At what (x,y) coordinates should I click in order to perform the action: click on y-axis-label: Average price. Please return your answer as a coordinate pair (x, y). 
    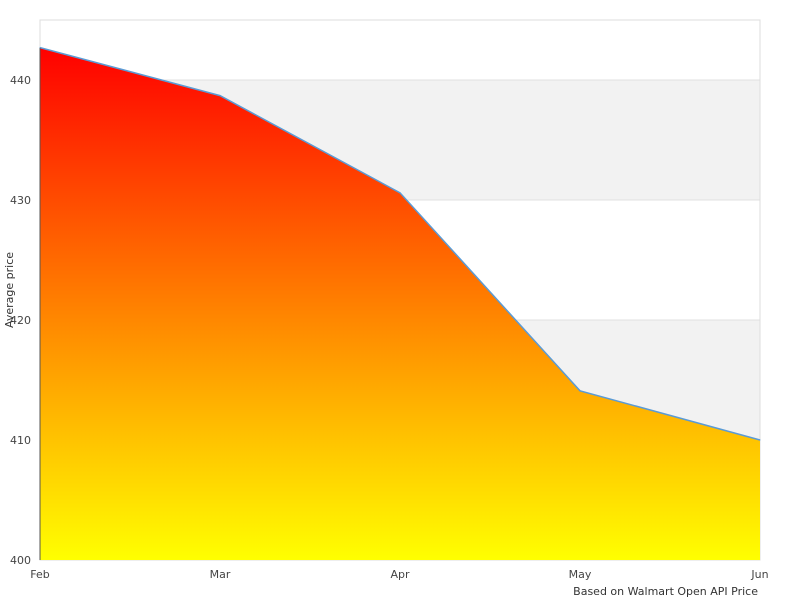
    Looking at the image, I should click on (9, 290).